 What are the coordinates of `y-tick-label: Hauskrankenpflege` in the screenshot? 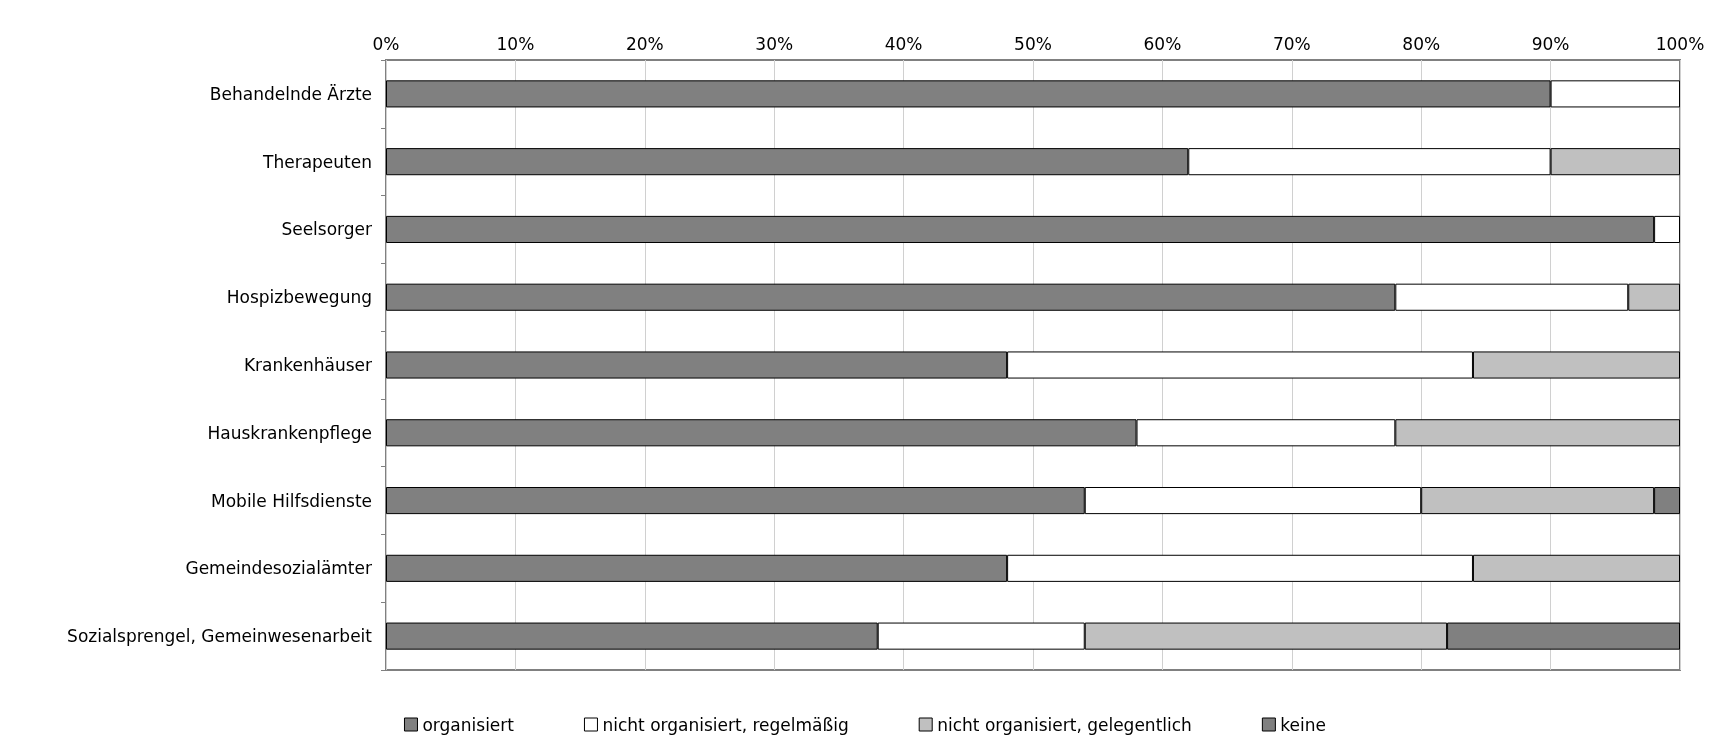 It's located at (289, 432).